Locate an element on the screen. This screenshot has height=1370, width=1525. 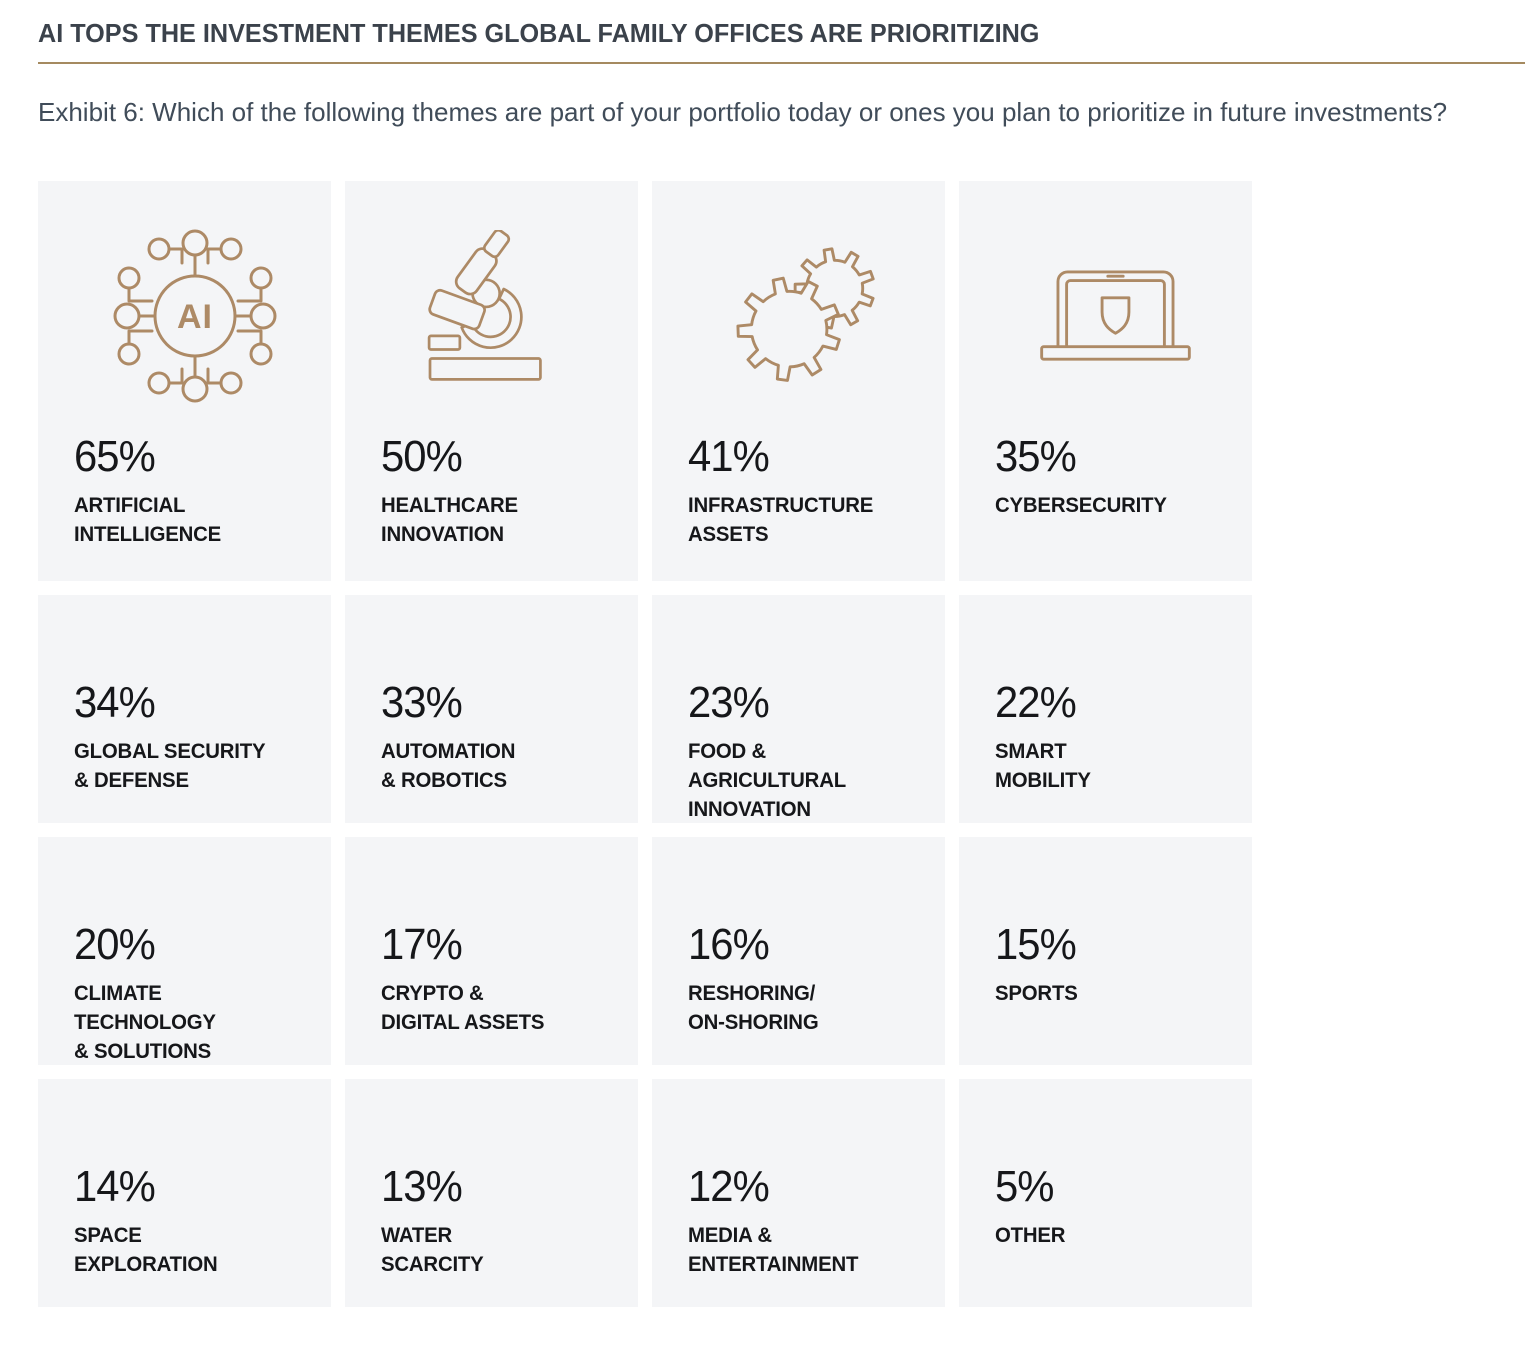
theme-card: 34% GLOBAL SECURITY & DEFENSE is located at coordinates (184, 709).